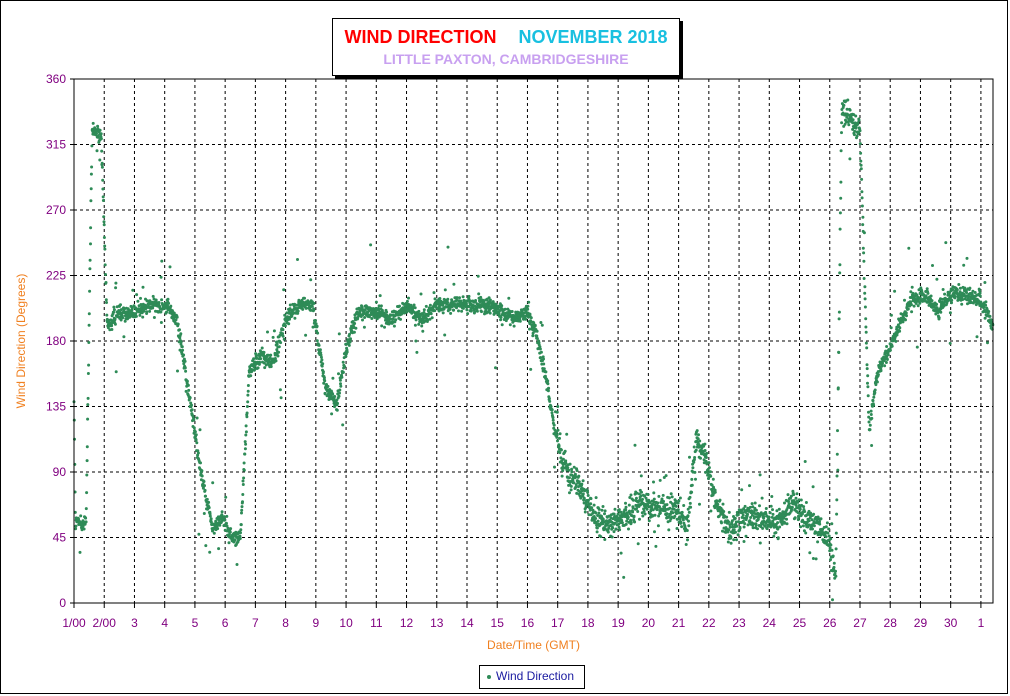  What do you see at coordinates (860, 623) in the screenshot?
I see `x-tick-label: 27` at bounding box center [860, 623].